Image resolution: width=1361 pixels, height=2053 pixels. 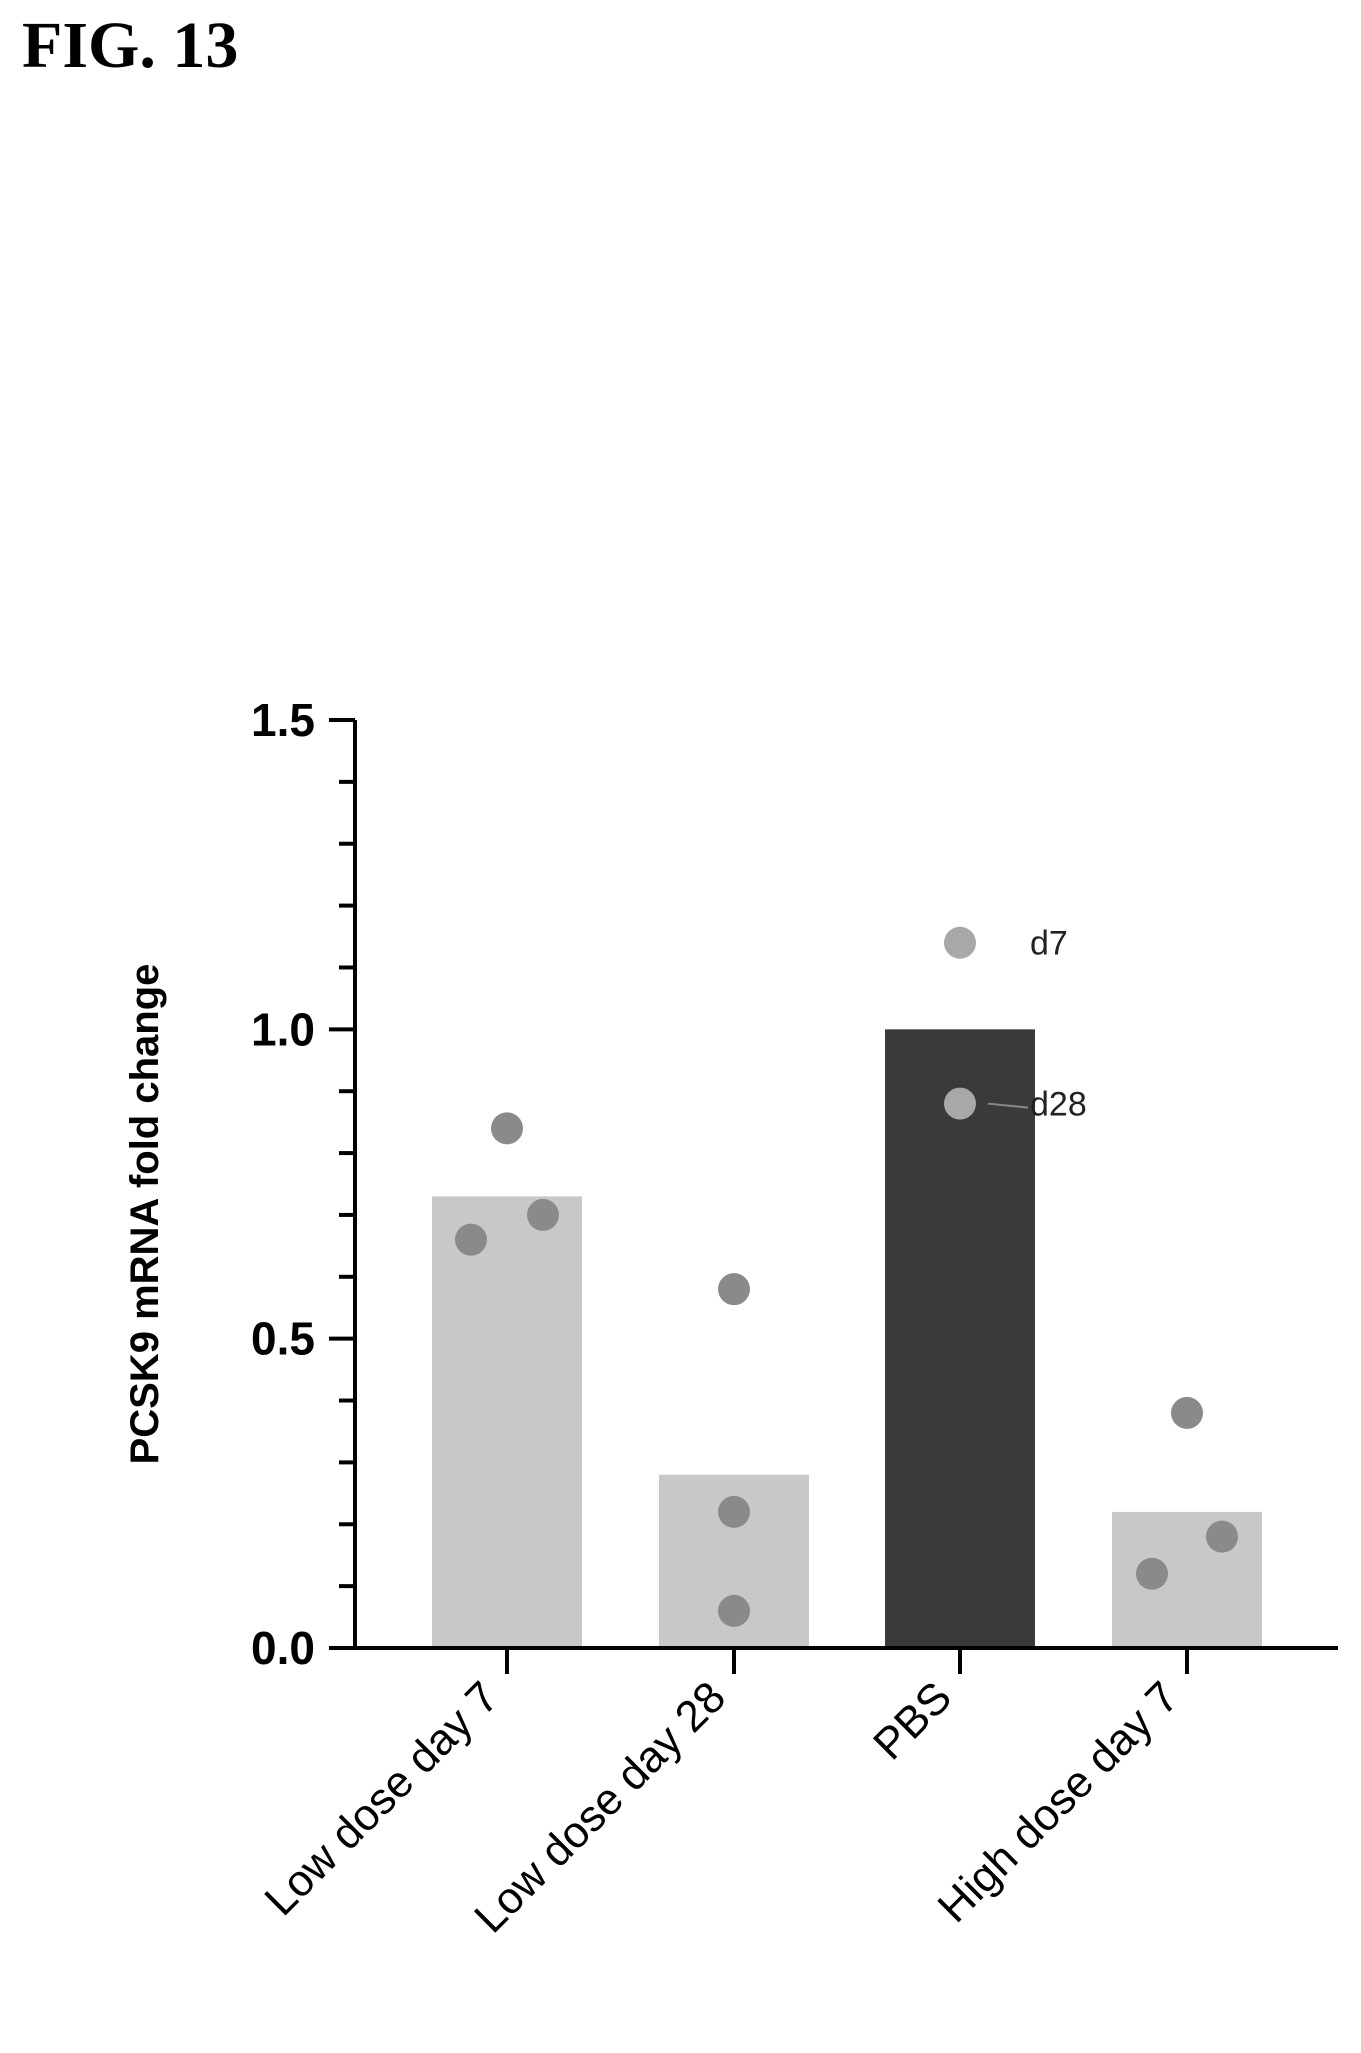 What do you see at coordinates (283, 1029) in the screenshot?
I see `y-tick-label: 1.0` at bounding box center [283, 1029].